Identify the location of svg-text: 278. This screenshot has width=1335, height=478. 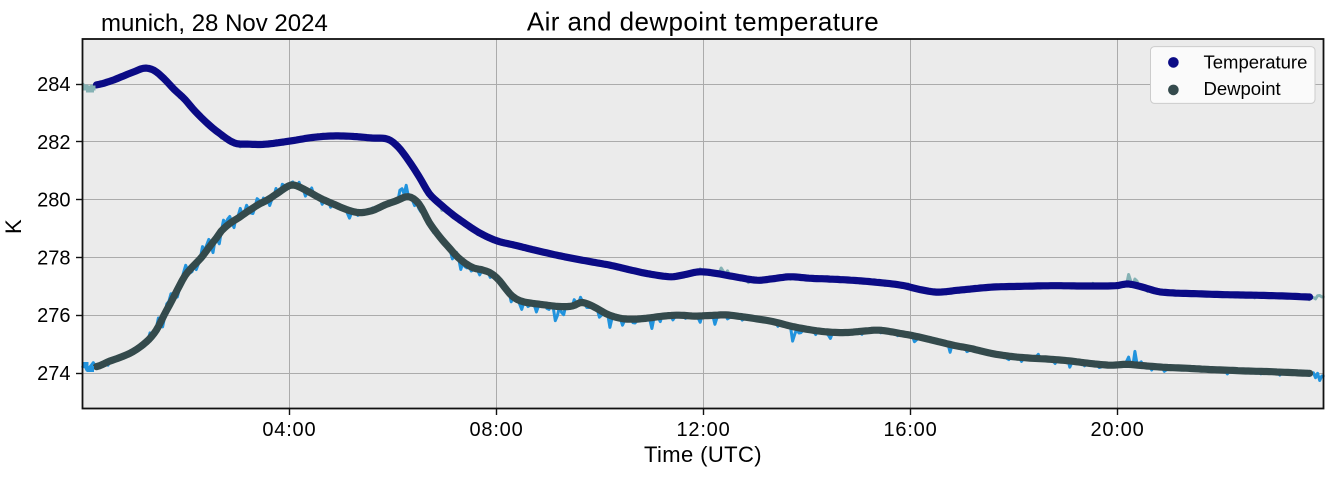
(53, 258).